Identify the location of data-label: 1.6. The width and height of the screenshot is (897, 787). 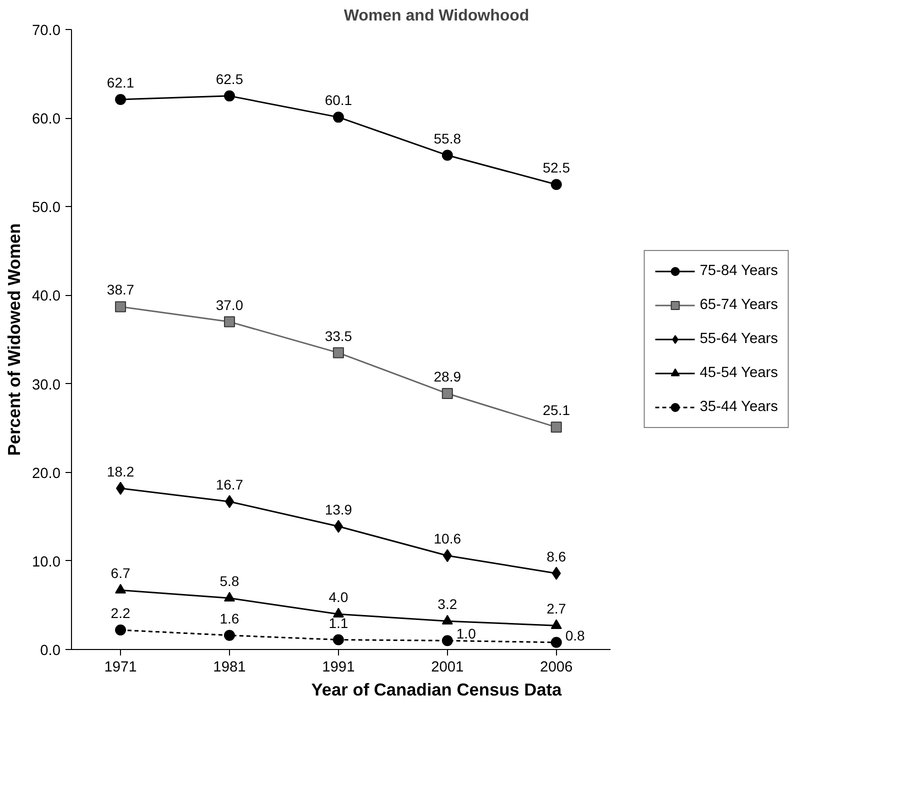
(230, 618).